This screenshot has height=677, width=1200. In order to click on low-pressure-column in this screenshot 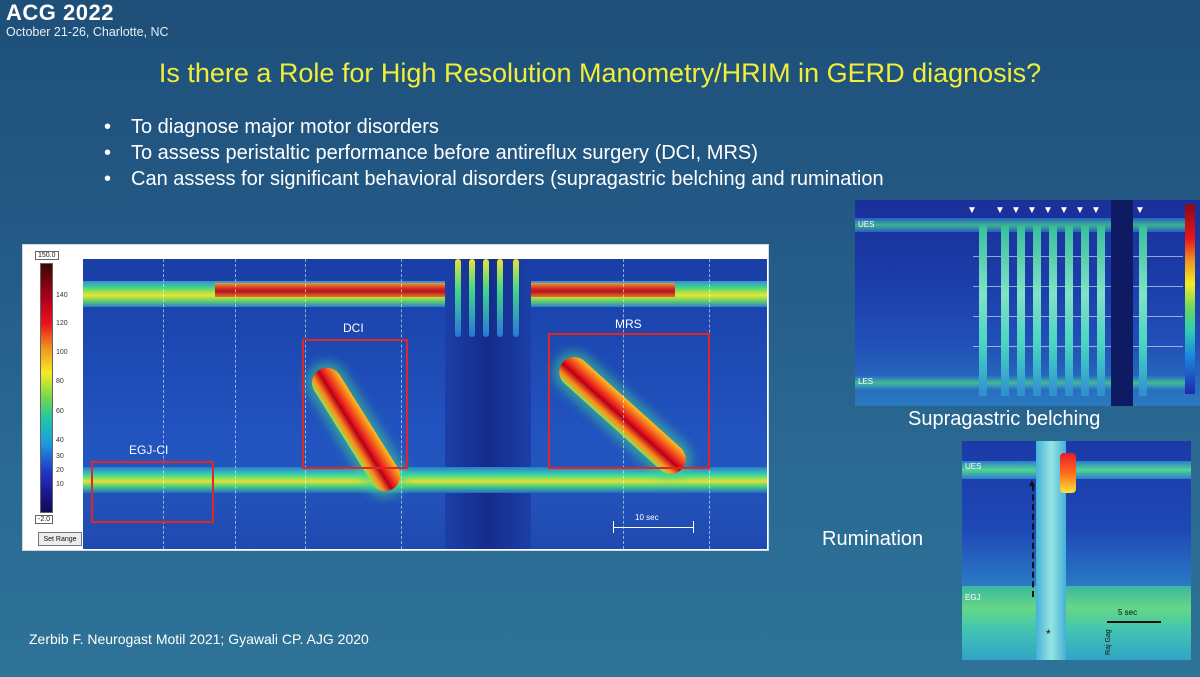, I will do `click(1122, 303)`.